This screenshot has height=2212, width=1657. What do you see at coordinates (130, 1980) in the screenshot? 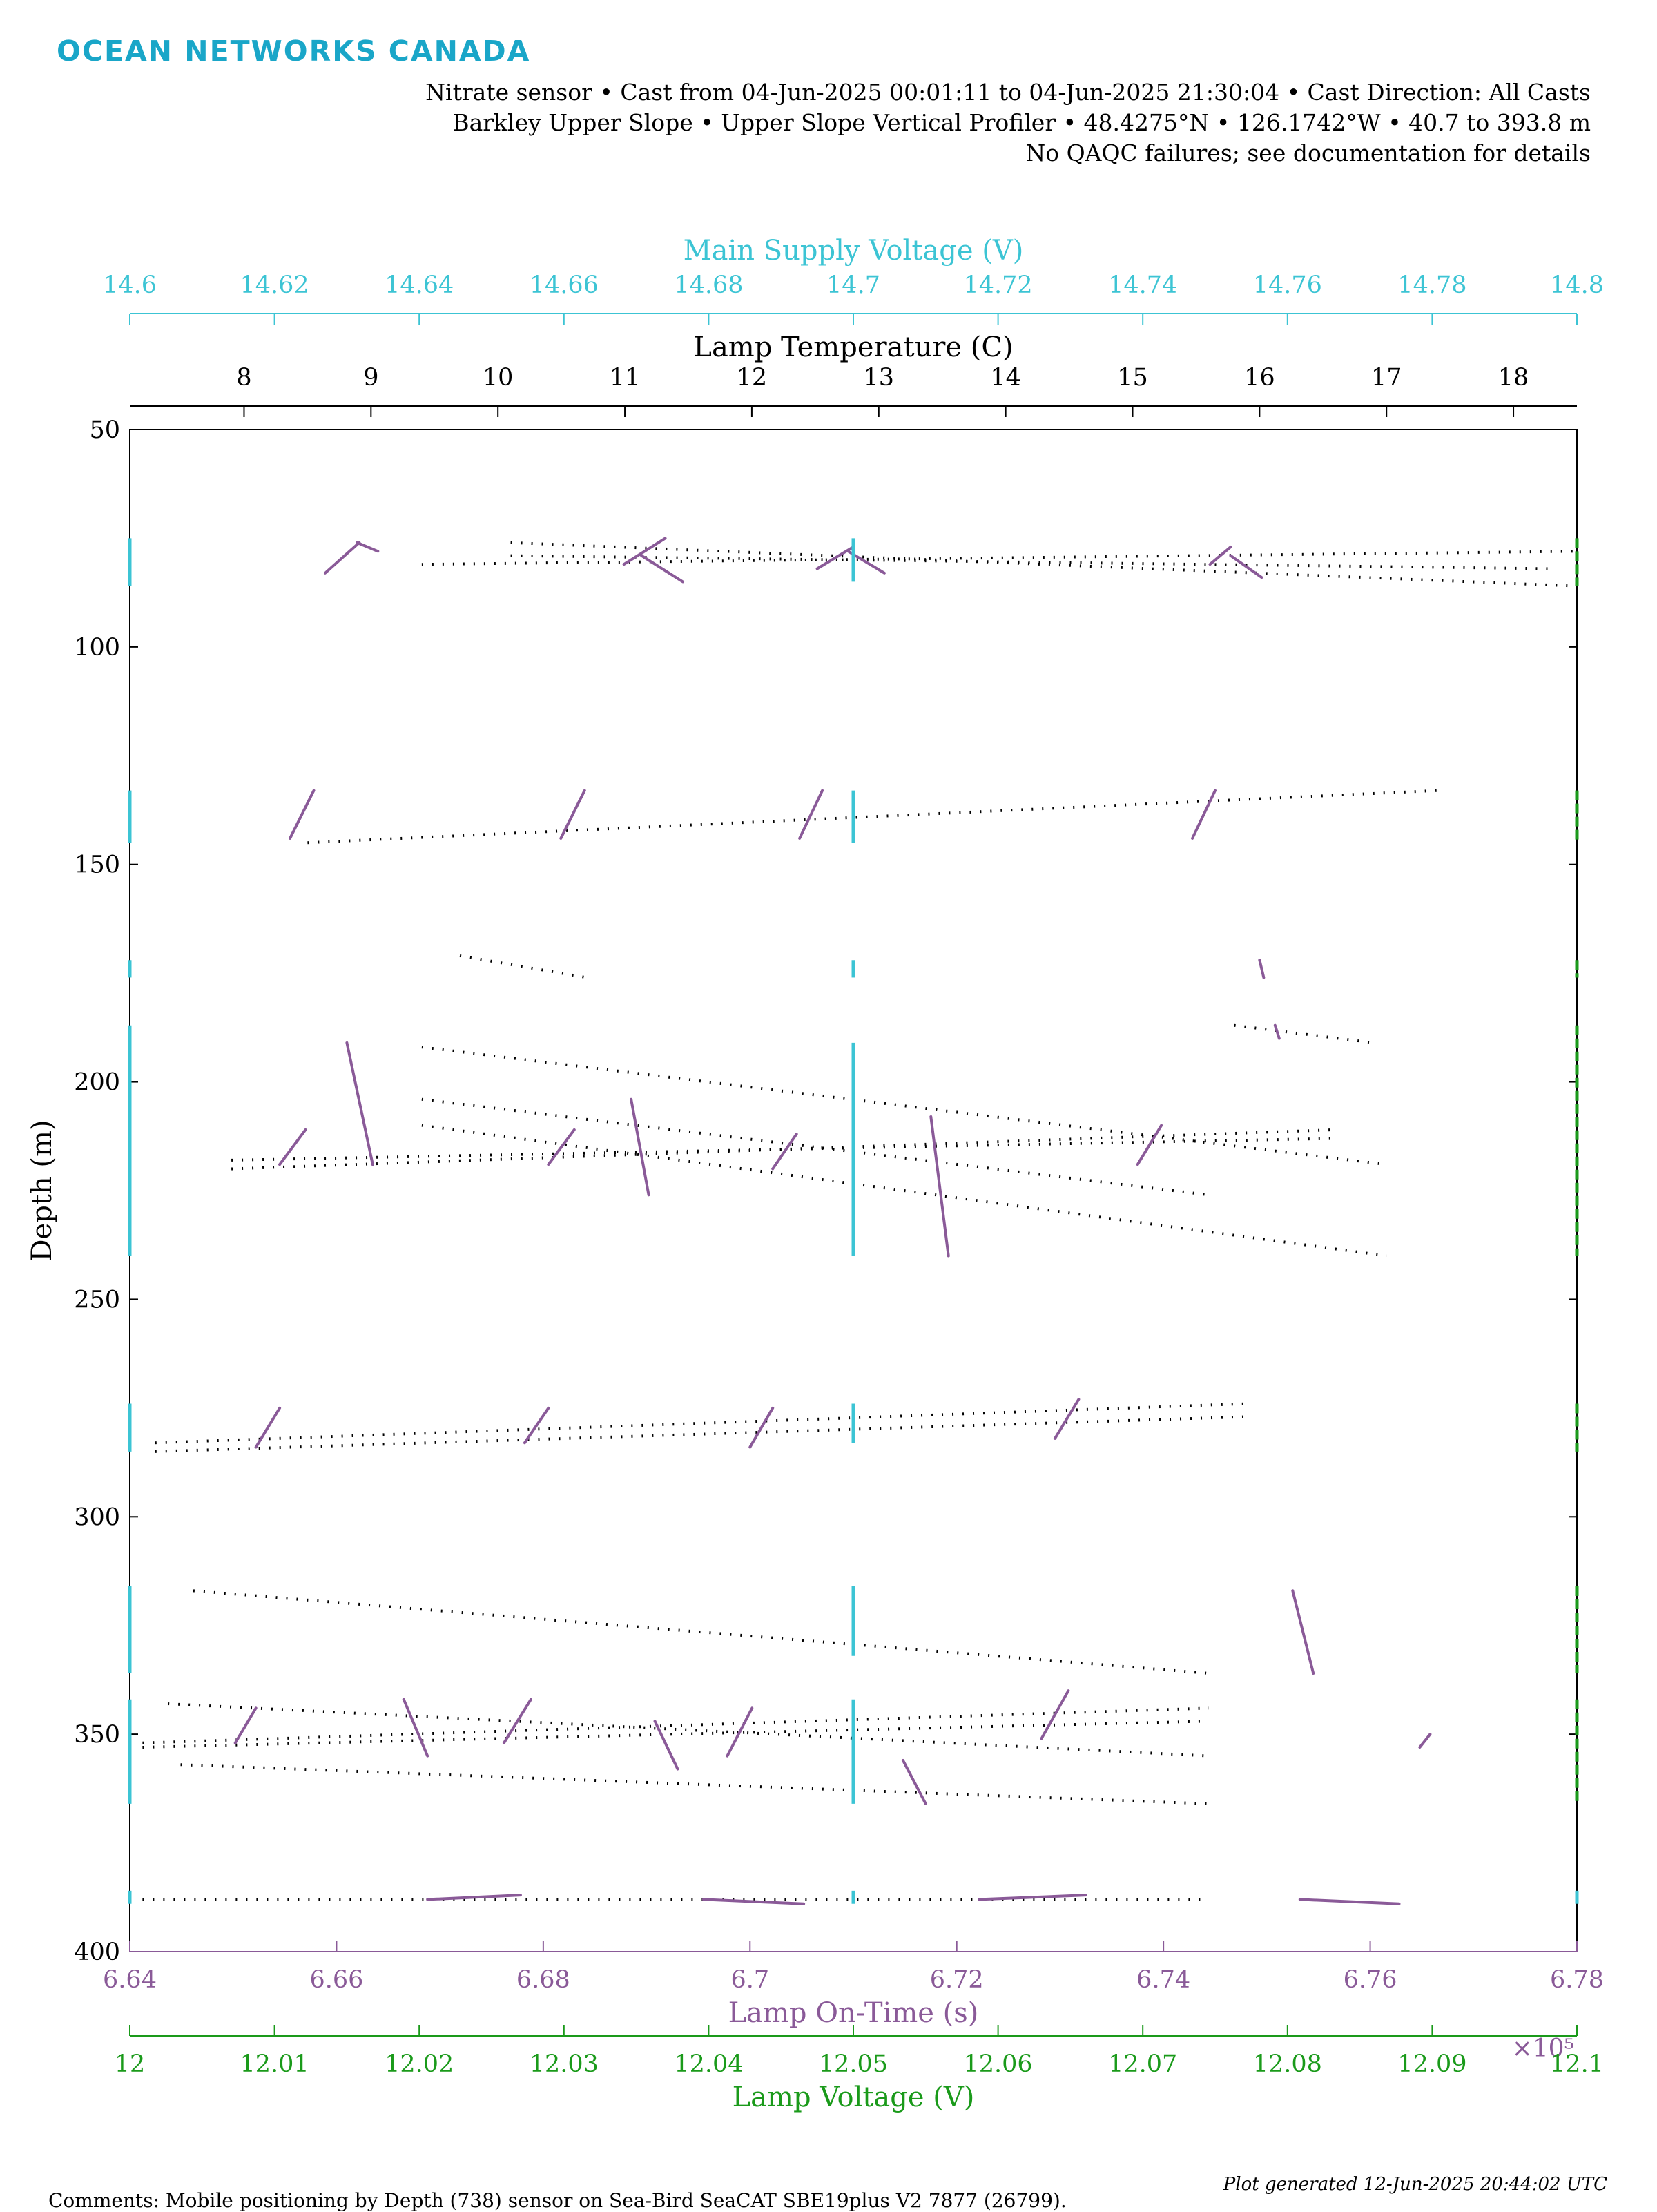
I see `lamp-on-time-tick-label: 6.64` at bounding box center [130, 1980].